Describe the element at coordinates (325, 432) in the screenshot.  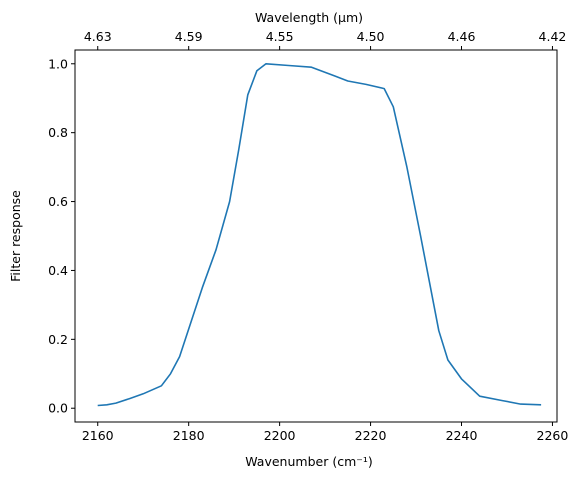
I see `bottom-x-axis: 2160 2180 2200 2220 2240 2260` at that location.